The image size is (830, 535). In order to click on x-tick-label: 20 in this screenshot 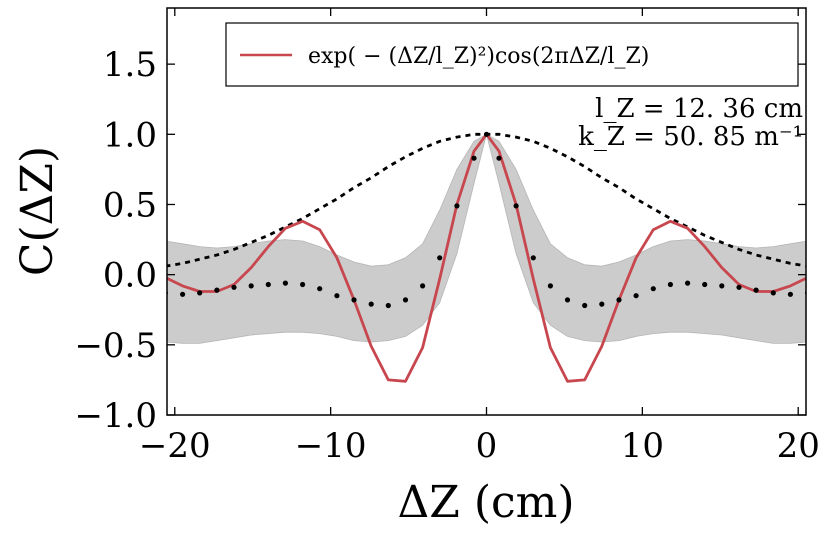, I will do `click(798, 446)`.